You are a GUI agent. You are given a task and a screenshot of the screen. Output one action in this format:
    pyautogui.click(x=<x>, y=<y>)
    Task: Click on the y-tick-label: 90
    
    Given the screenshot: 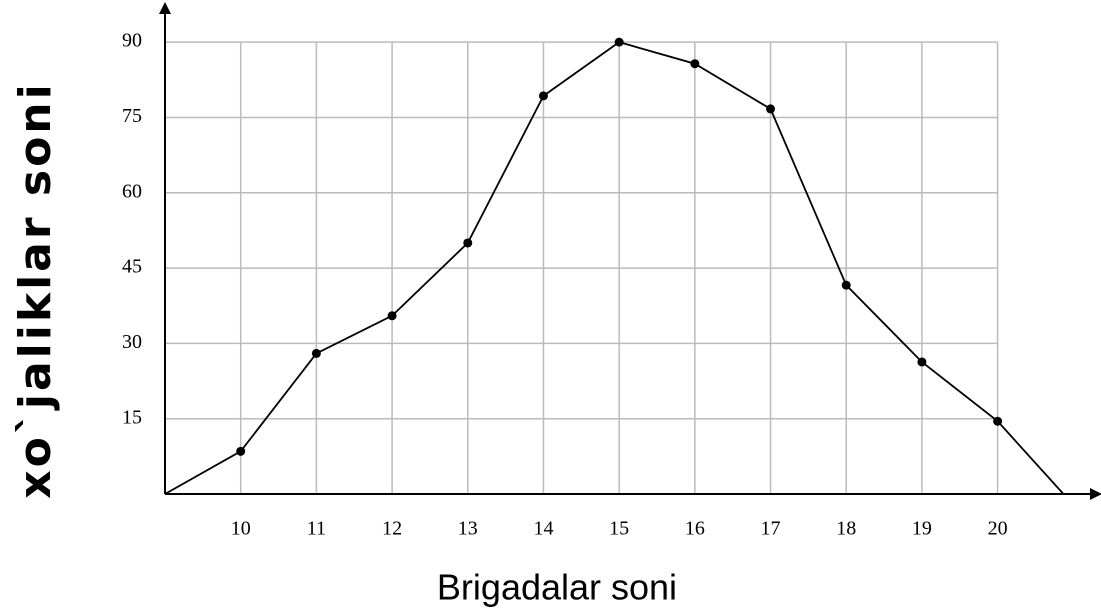 What is the action you would take?
    pyautogui.click(x=132, y=41)
    